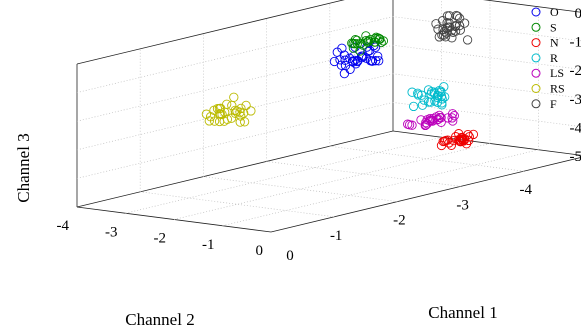 This screenshot has height=332, width=581. Describe the element at coordinates (554, 43) in the screenshot. I see `legend-label: N` at that location.